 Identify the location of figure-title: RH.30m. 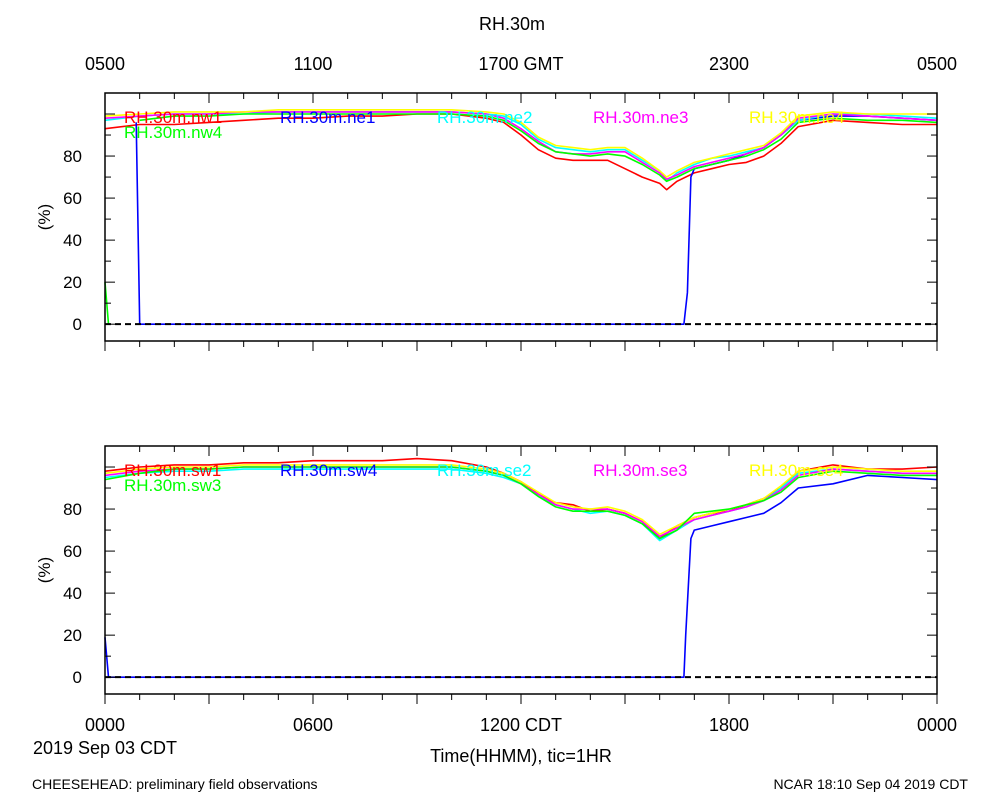
(512, 24).